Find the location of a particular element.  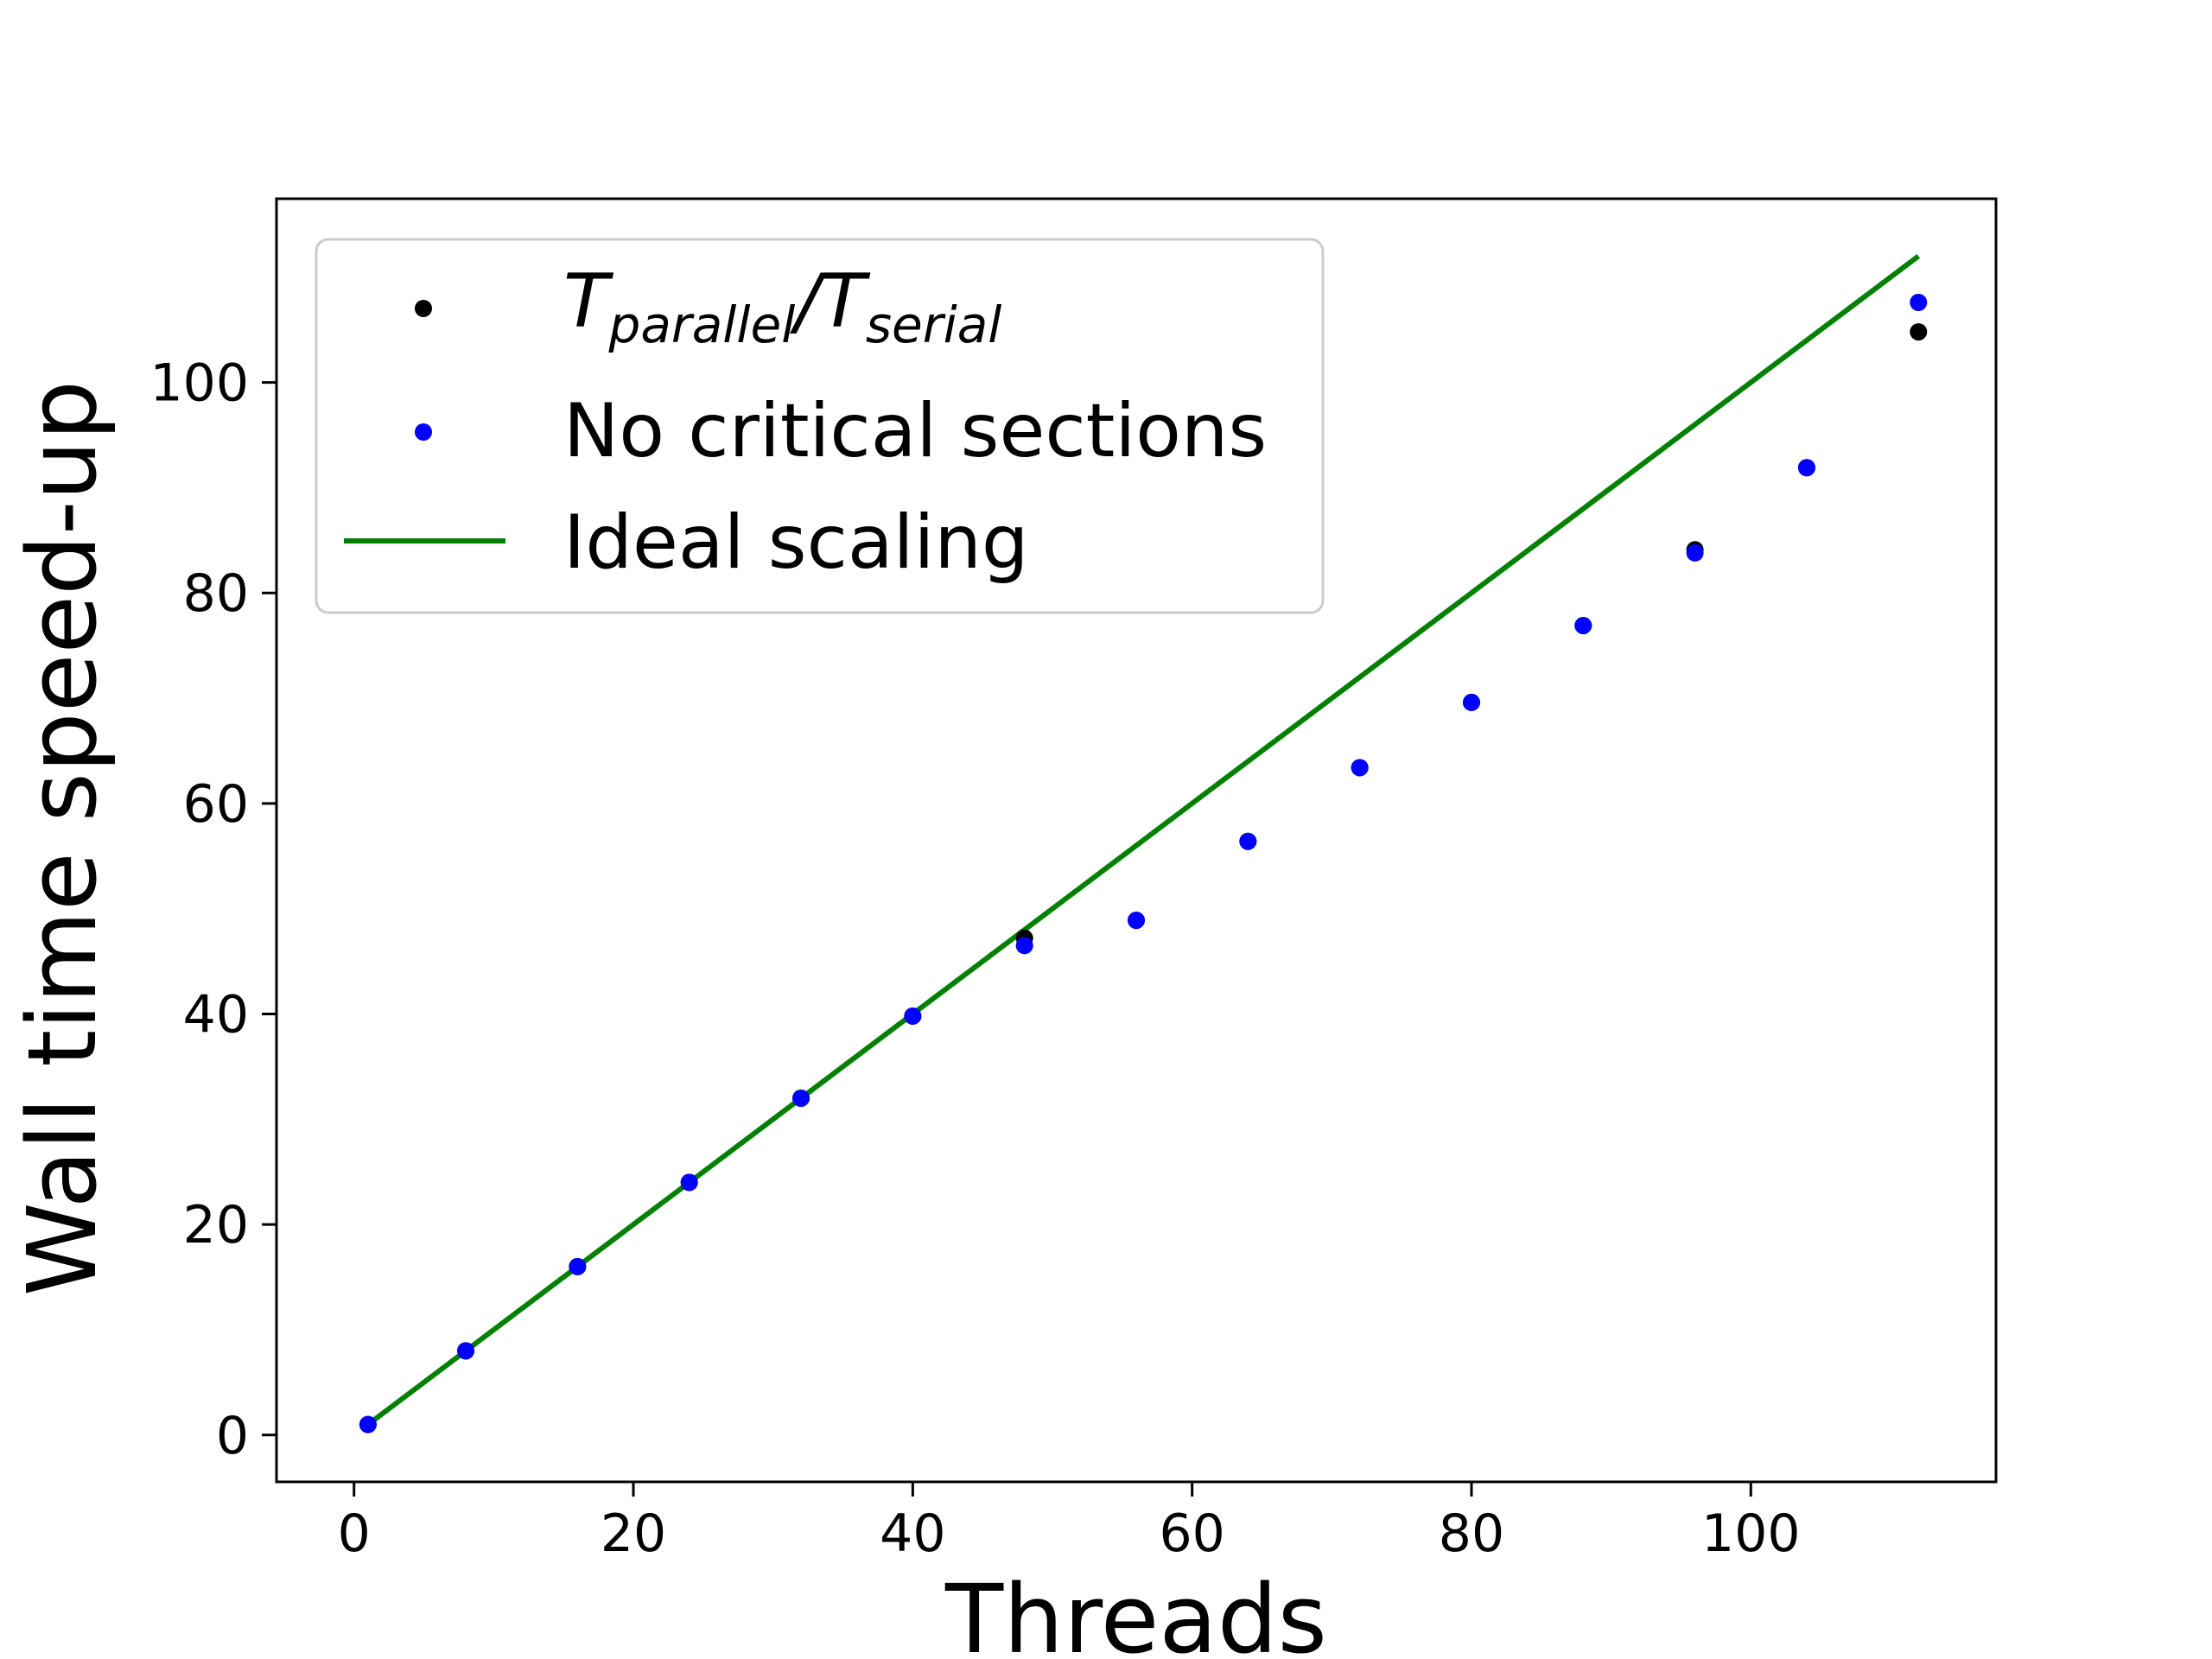

y-tick-label-0: 0 is located at coordinates (232, 1436).